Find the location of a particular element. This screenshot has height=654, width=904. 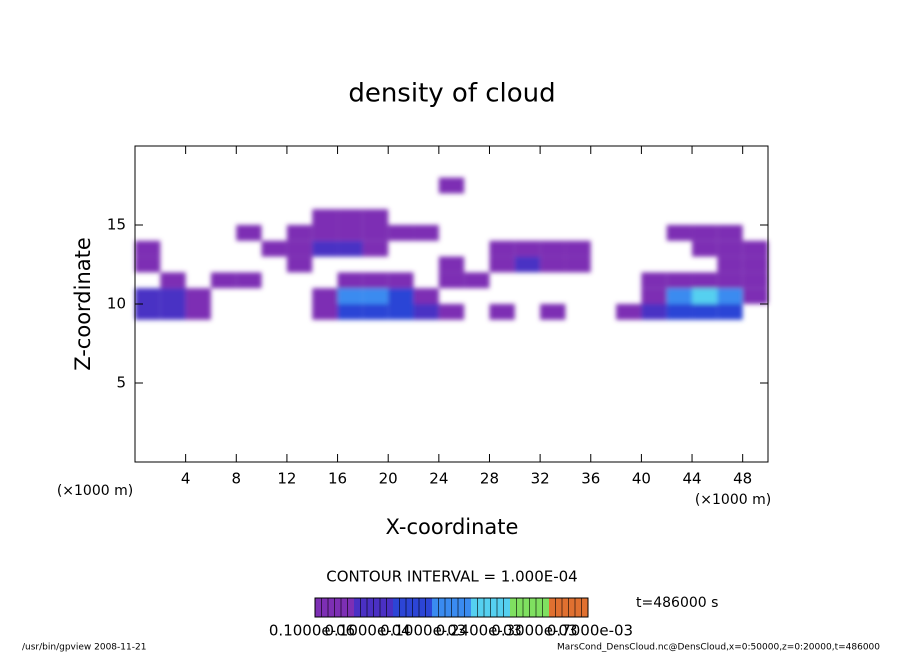

contour-interval: CONTOUR INTERVAL = 1.000E-04 is located at coordinates (451, 577).